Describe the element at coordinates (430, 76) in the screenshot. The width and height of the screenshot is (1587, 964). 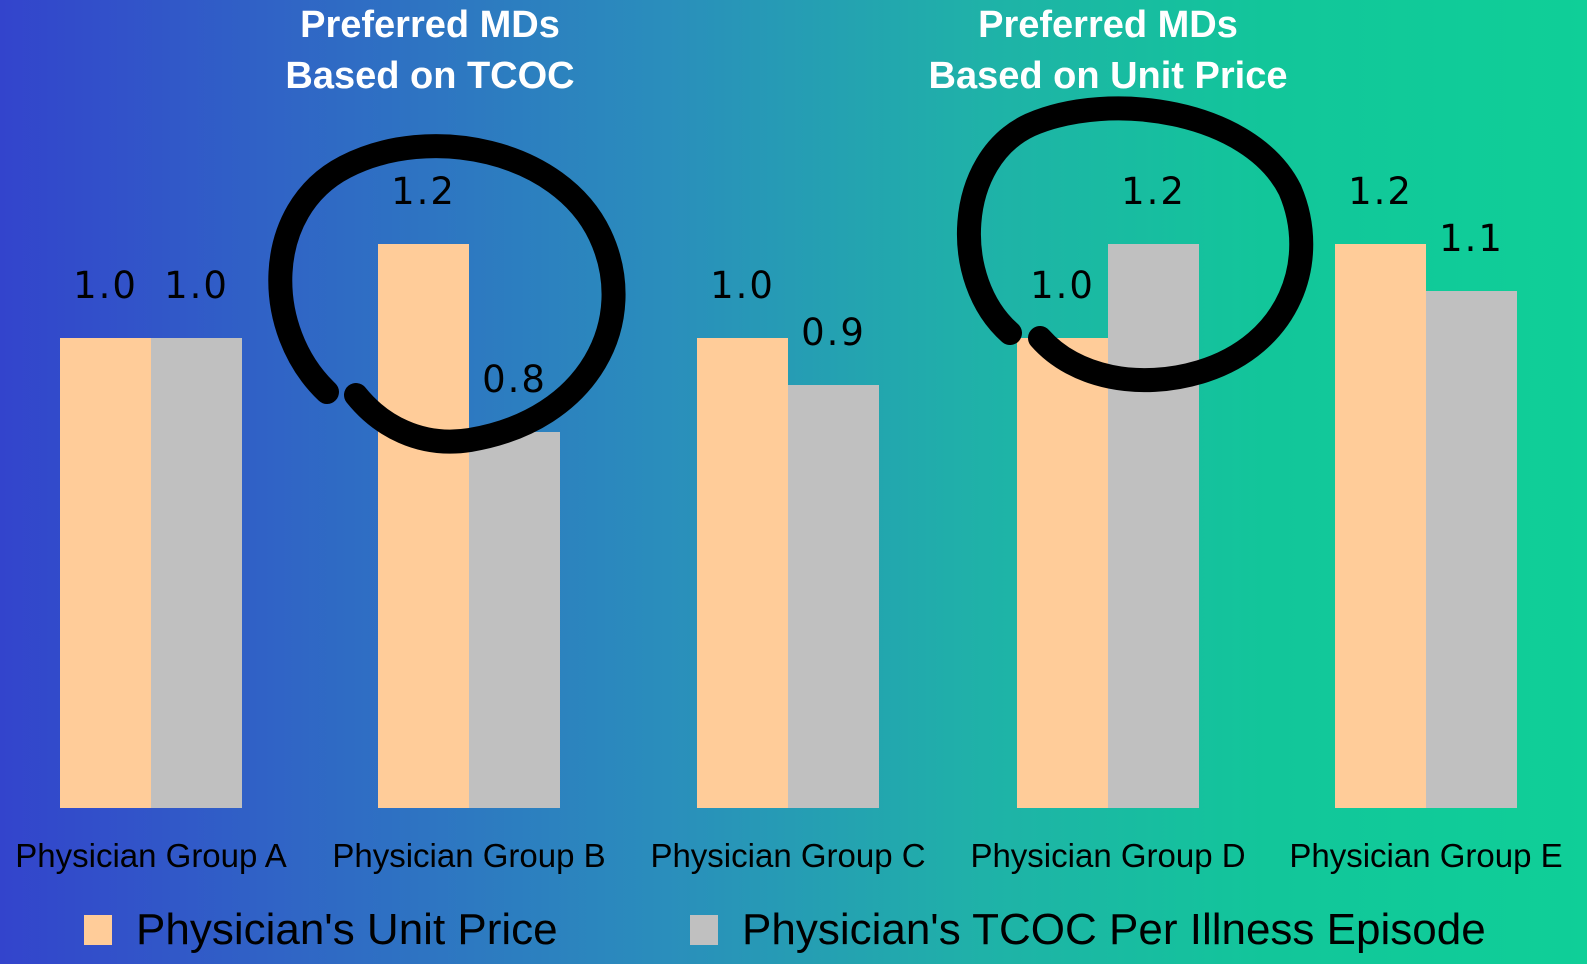
I see `heading-tcoc-line2: Based on TCOC` at that location.